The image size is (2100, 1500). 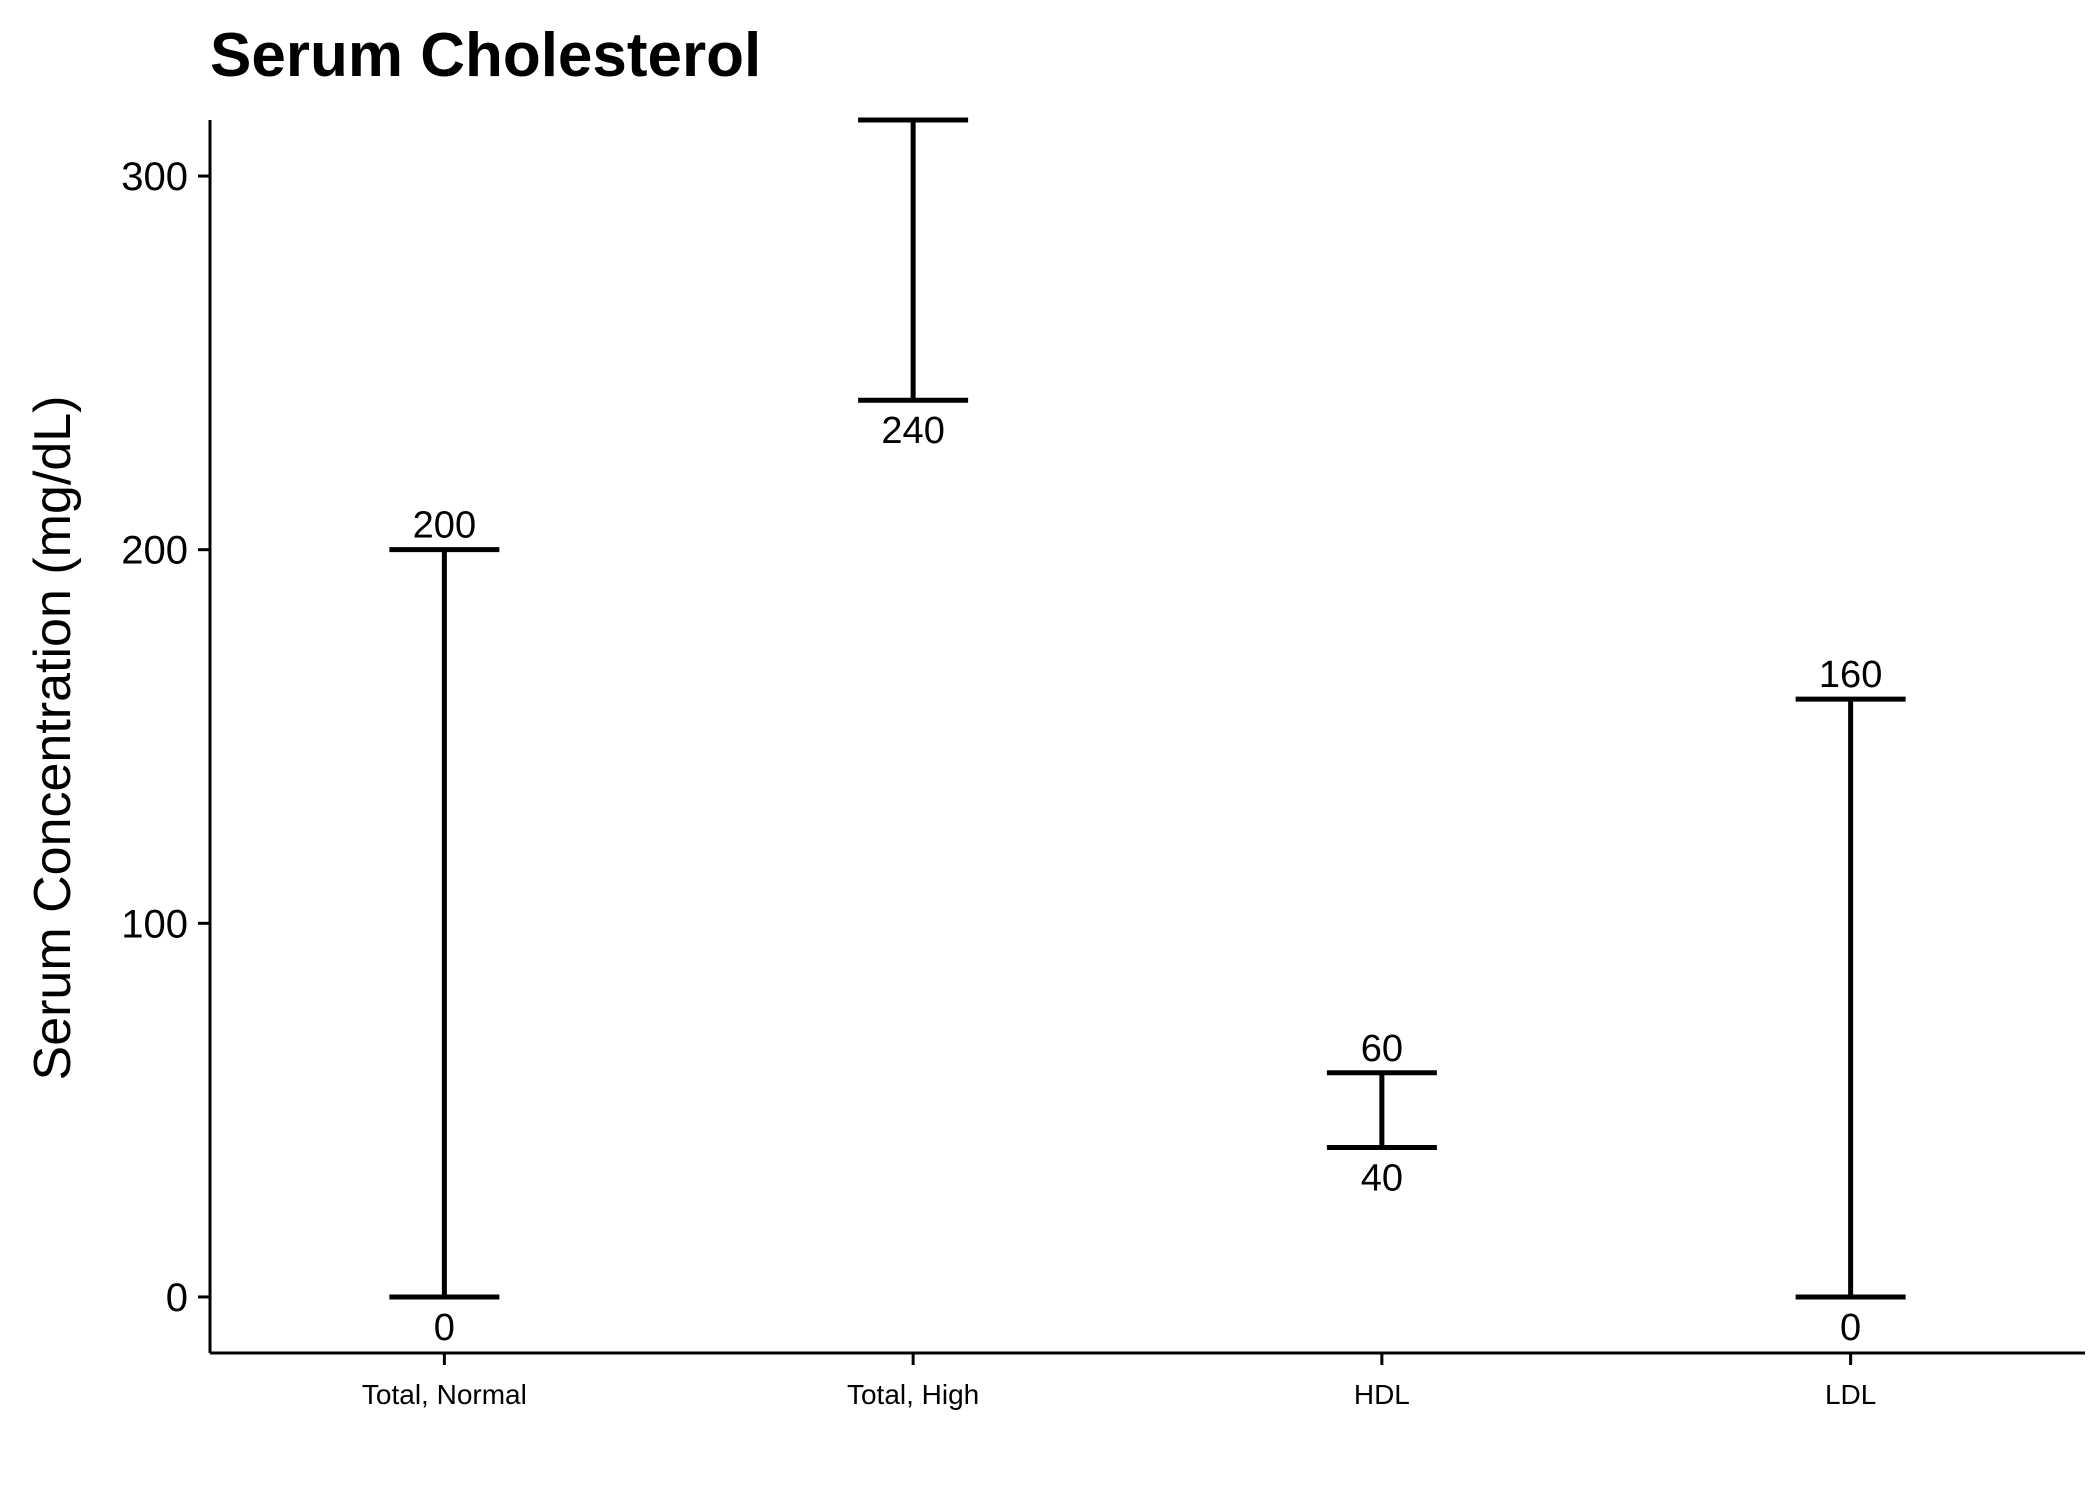 What do you see at coordinates (154, 177) in the screenshot?
I see `y-tick-label: 300` at bounding box center [154, 177].